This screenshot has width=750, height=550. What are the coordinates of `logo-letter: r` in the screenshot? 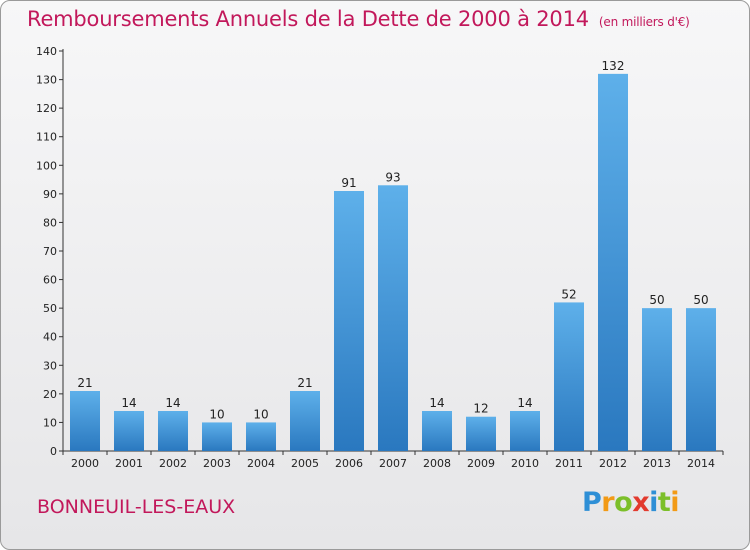 It's located at (608, 502).